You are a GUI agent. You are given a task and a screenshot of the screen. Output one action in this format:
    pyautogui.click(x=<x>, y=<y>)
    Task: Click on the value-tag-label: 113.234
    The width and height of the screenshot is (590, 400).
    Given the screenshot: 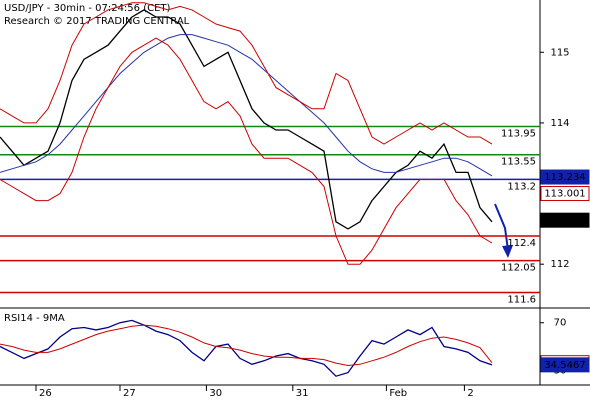 What is the action you would take?
    pyautogui.click(x=564, y=177)
    